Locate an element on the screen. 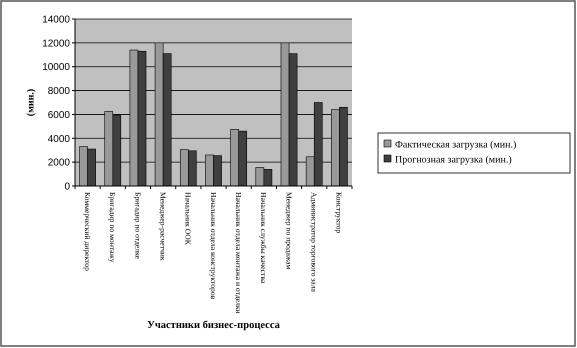 Image resolution: width=577 pixels, height=348 pixels. y-tick-label: 8000 is located at coordinates (59, 92).